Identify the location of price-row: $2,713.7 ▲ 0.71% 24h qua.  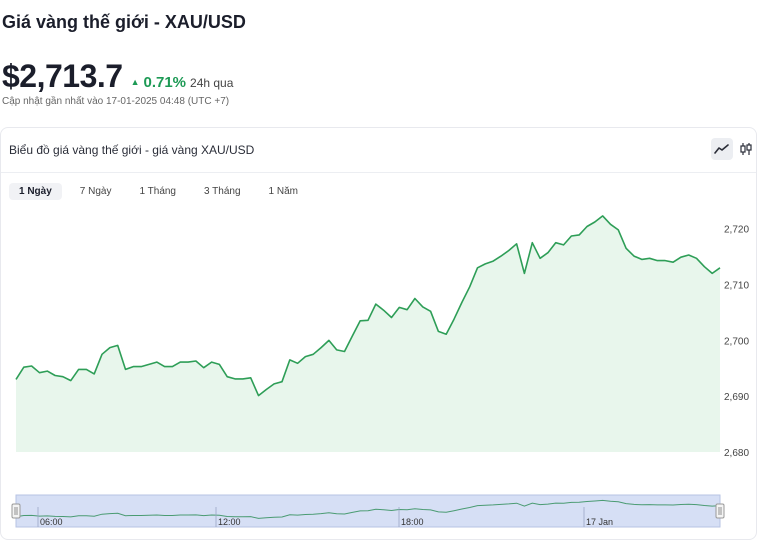
(117, 76).